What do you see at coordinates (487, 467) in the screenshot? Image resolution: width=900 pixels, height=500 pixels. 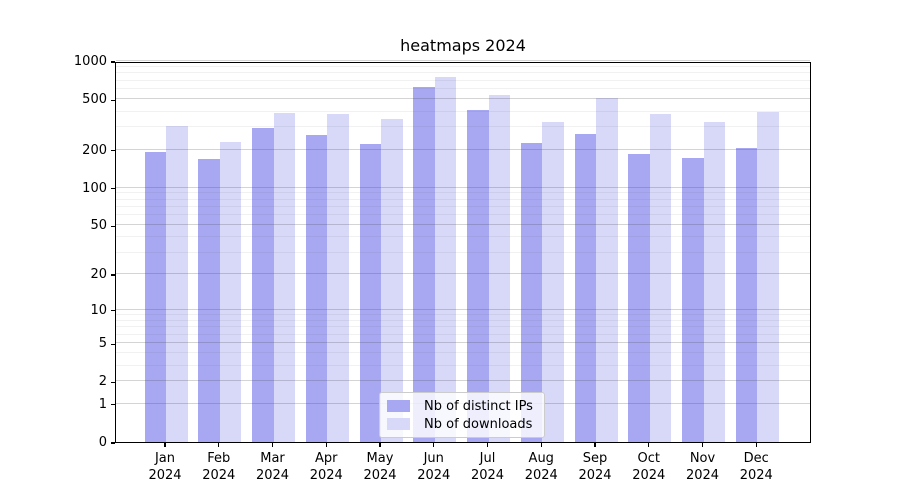 I see `x-tick-label: Jul 2024` at bounding box center [487, 467].